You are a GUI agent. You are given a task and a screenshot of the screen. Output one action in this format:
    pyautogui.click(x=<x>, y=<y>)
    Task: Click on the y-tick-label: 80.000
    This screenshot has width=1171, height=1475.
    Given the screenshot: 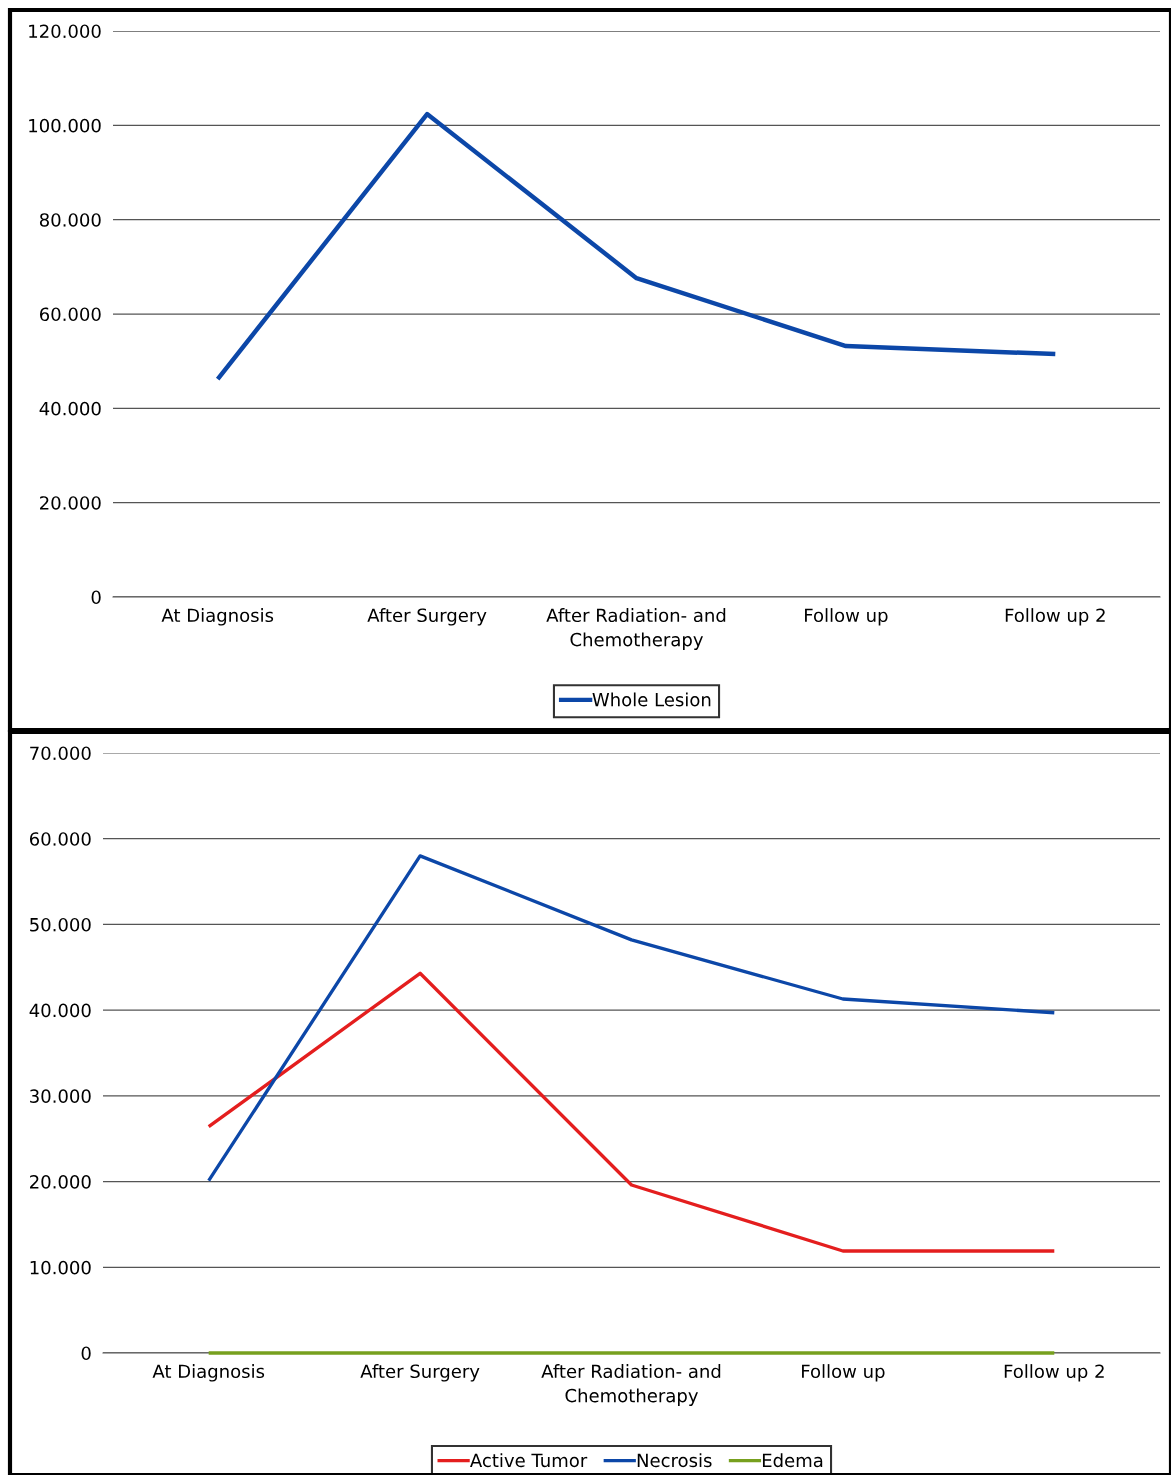 What is the action you would take?
    pyautogui.click(x=70, y=220)
    